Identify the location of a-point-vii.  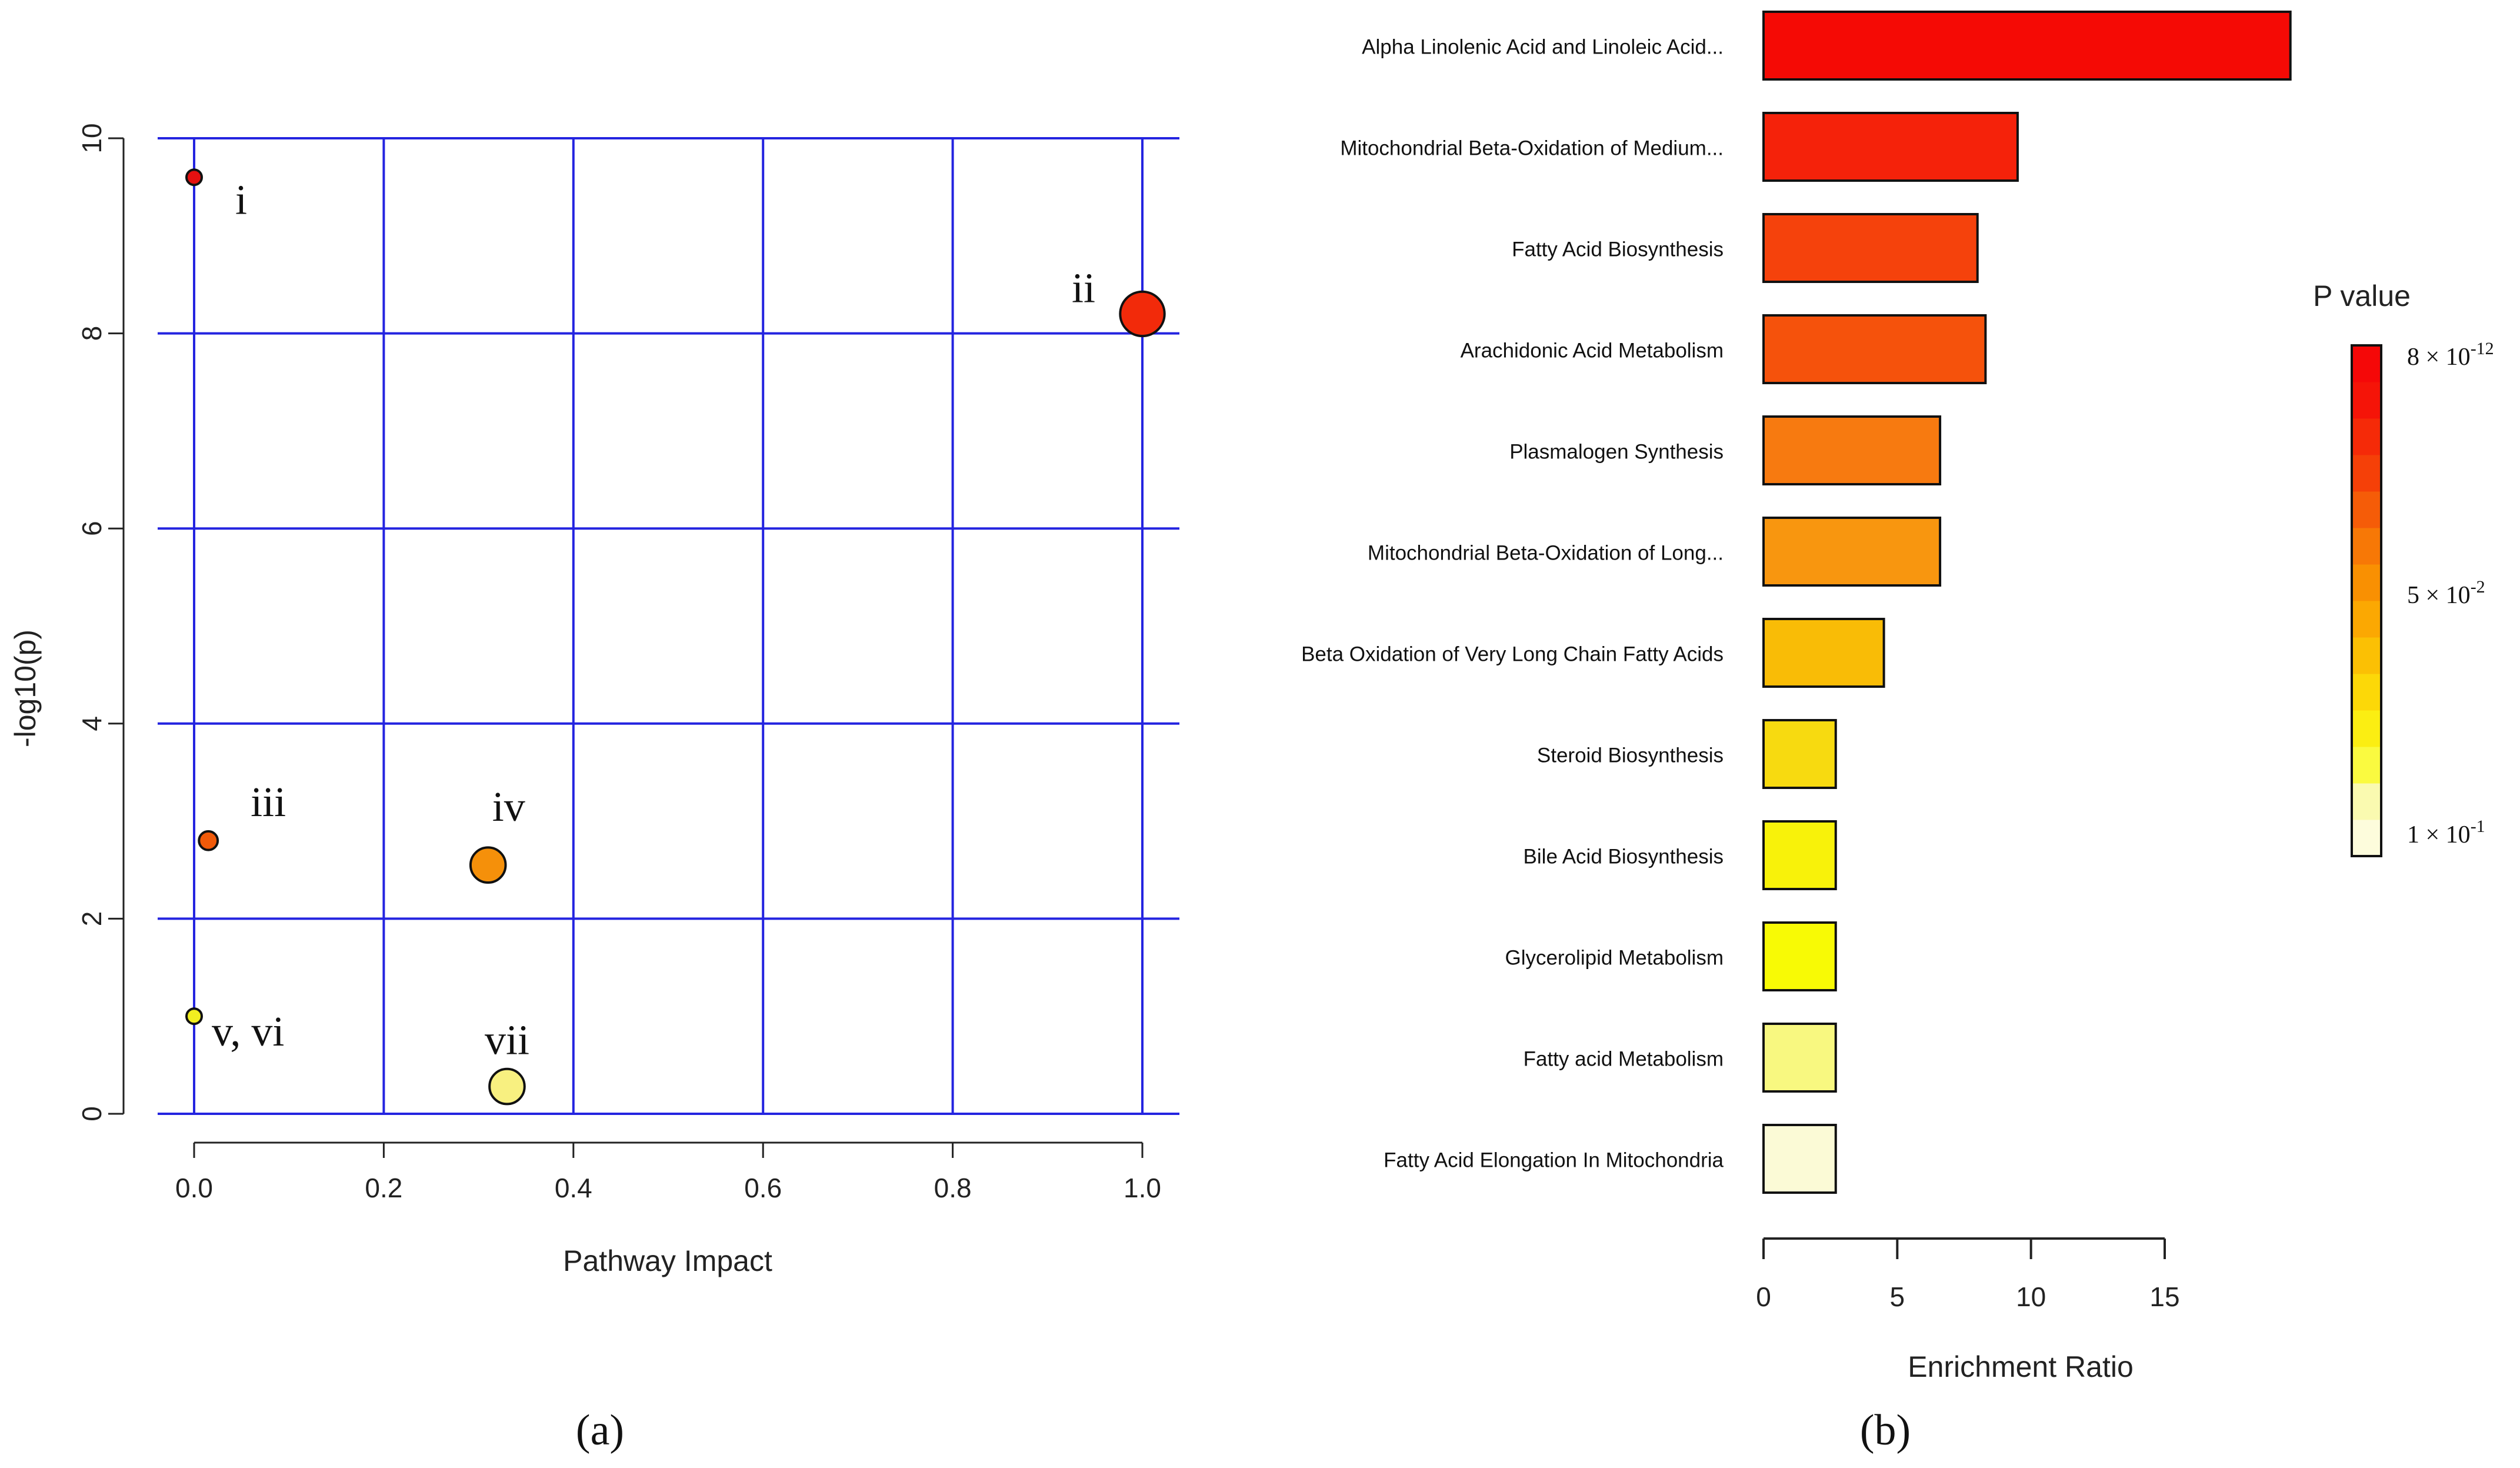
(507, 1086).